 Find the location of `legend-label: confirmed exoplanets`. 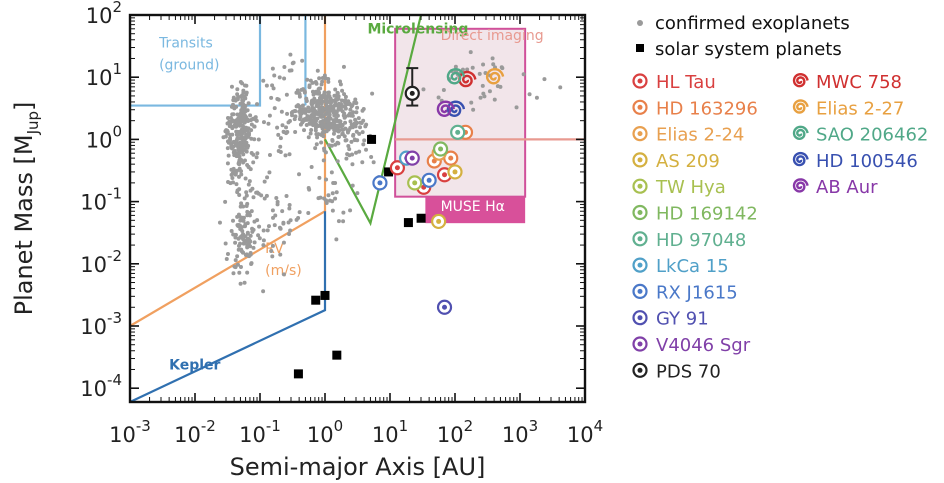

legend-label: confirmed exoplanets is located at coordinates (752, 23).